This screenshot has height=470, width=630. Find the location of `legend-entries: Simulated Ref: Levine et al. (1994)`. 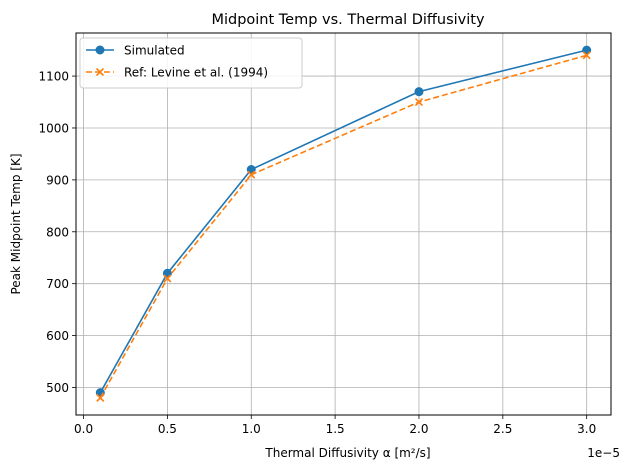

legend-entries: Simulated Ref: Levine et al. (1994) is located at coordinates (177, 62).